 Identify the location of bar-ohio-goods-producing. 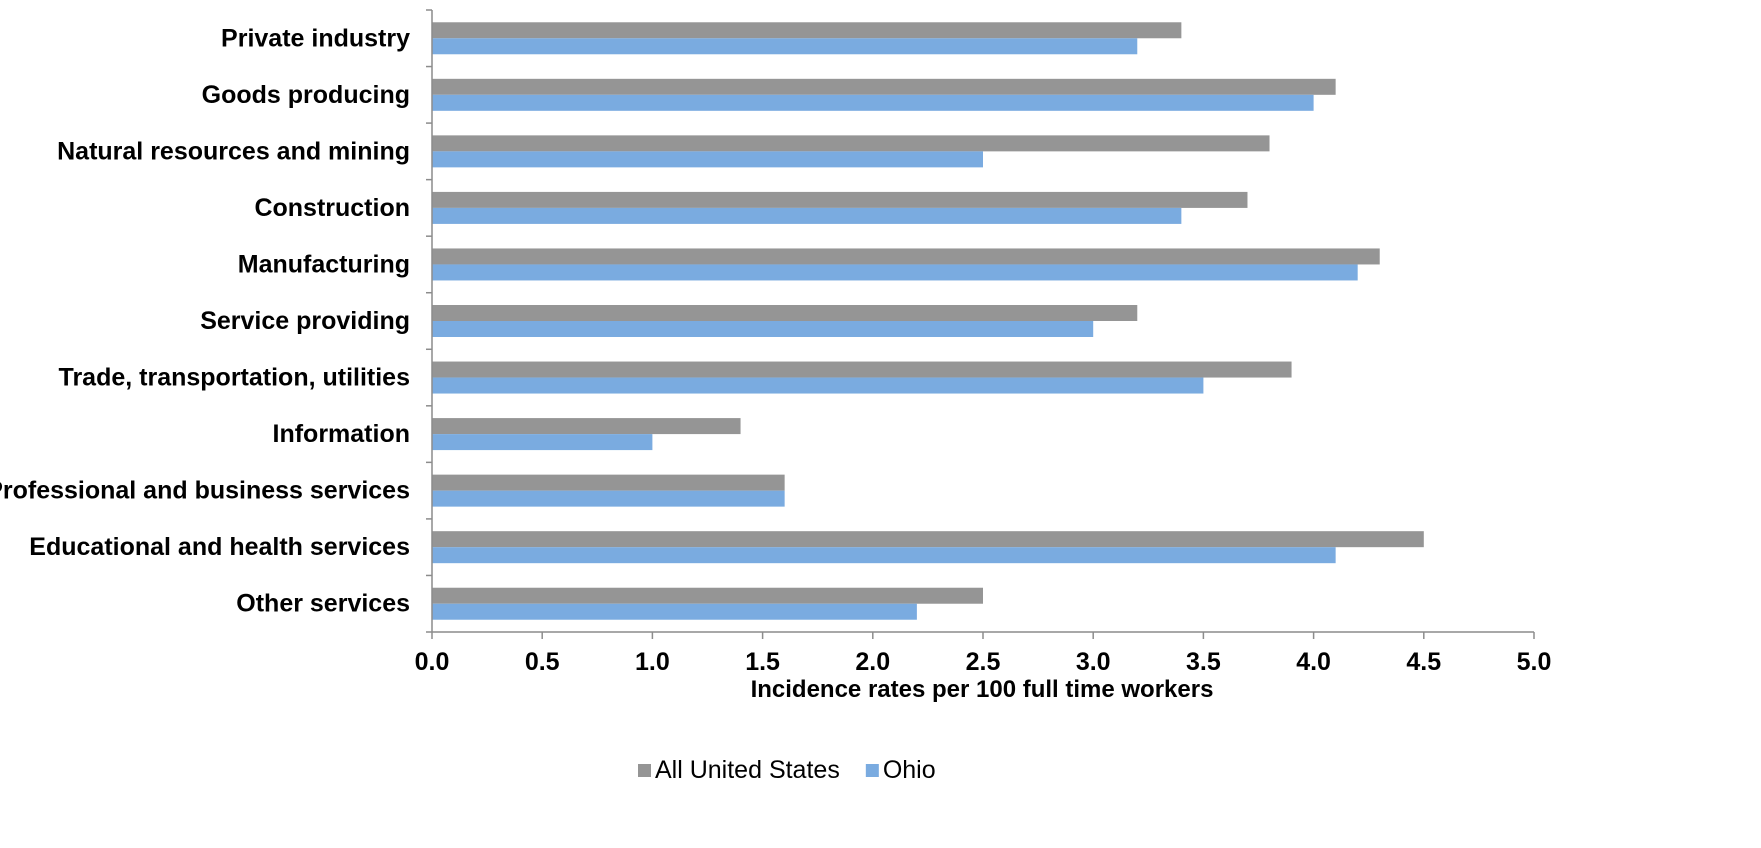
(873, 102).